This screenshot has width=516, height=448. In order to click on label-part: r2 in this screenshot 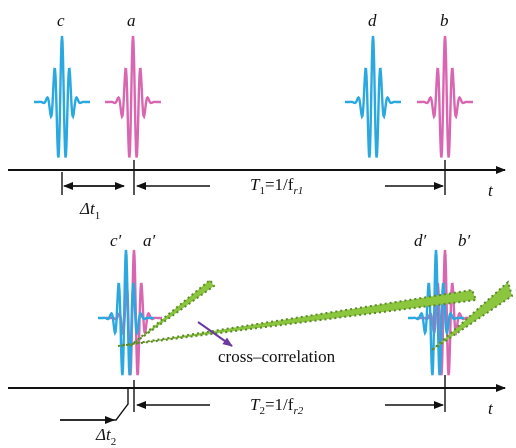, I will do `click(298, 411)`.